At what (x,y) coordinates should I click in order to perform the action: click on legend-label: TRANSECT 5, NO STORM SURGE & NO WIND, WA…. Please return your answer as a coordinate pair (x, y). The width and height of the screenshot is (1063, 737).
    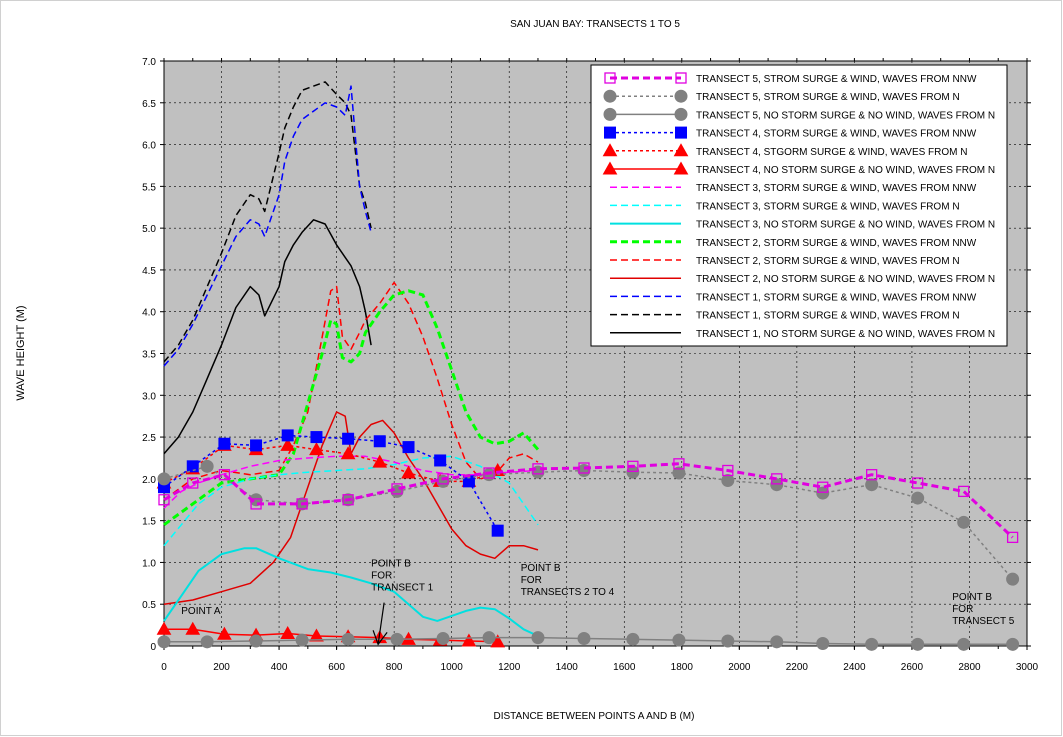
    Looking at the image, I should click on (845, 115).